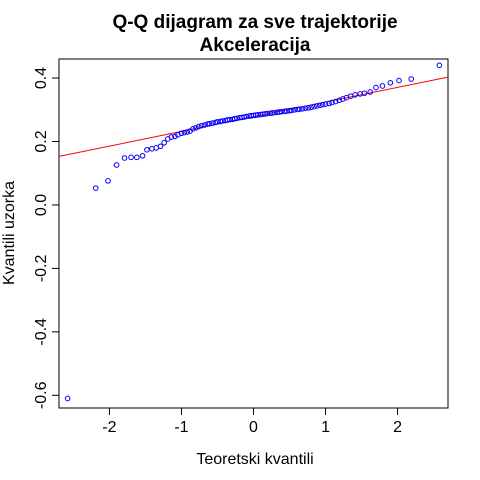 This screenshot has width=480, height=480. I want to click on chart-title: Q-Q dijagram za sve trajektorije, so click(254, 22).